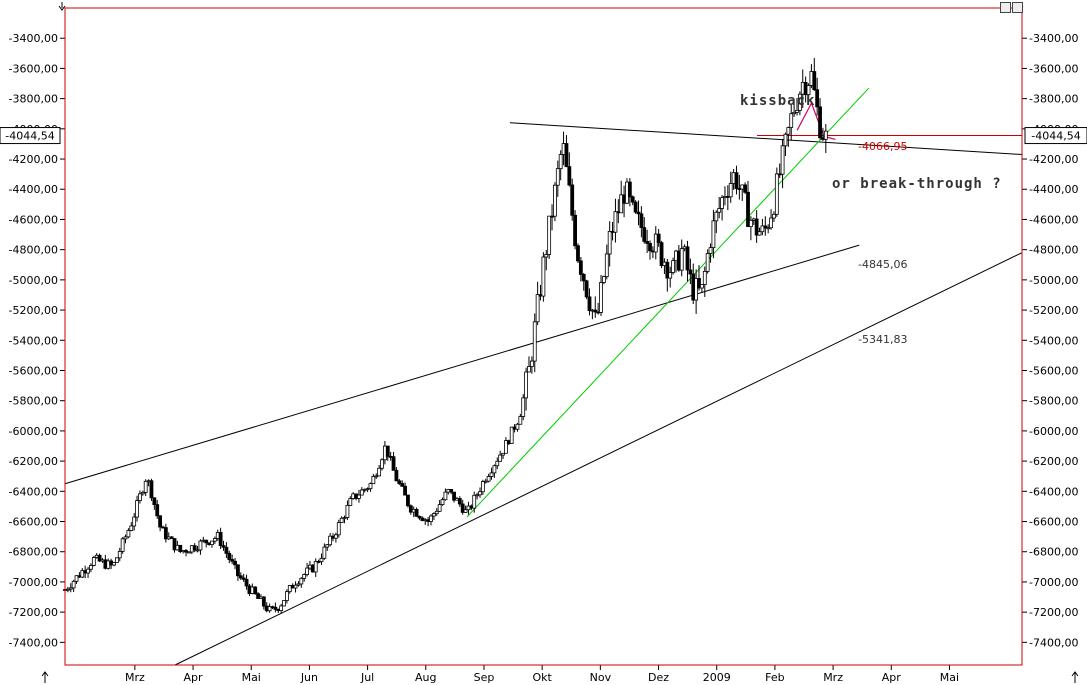 The height and width of the screenshot is (685, 1087). Describe the element at coordinates (766, 139) in the screenshot. I see `descending-resistance-line` at that location.